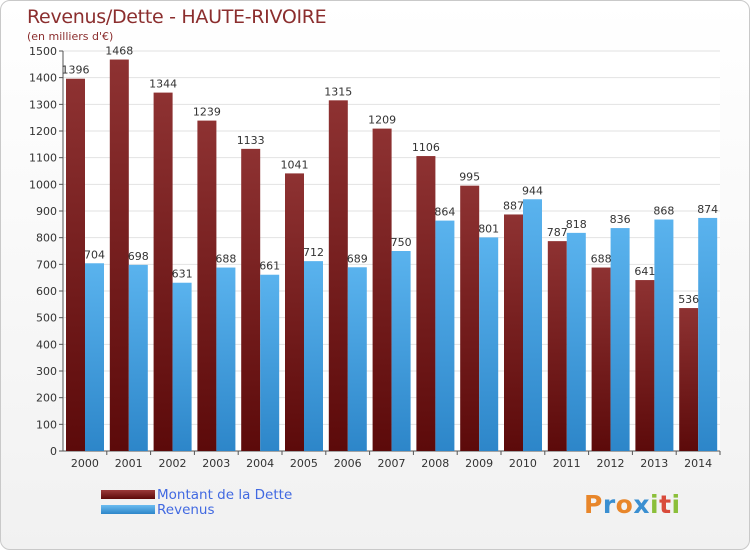  Describe the element at coordinates (46, 371) in the screenshot. I see `y-tick-label: 300` at that location.